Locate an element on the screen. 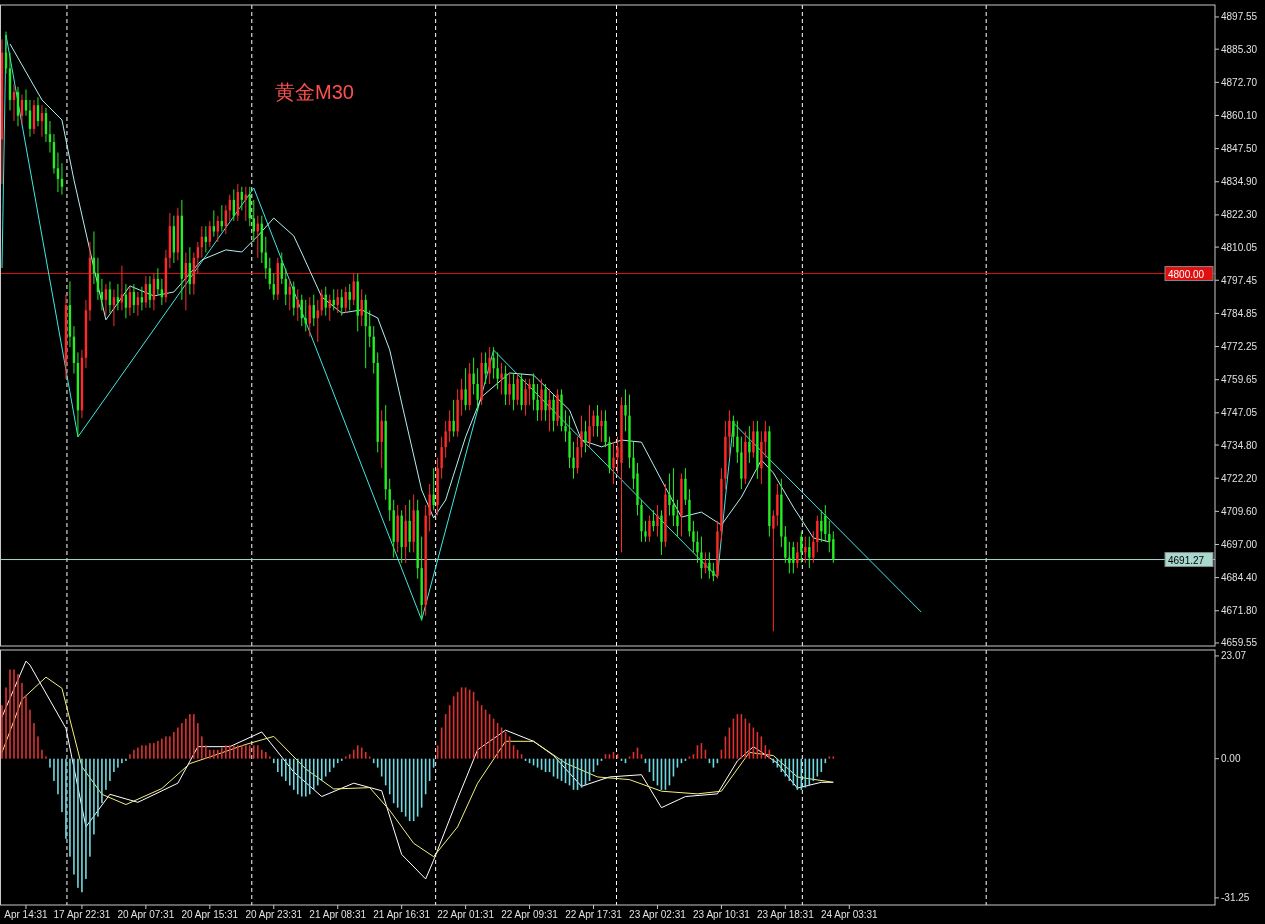 The image size is (1265, 924). ref-line-label: 4691.27 is located at coordinates (1186, 560).